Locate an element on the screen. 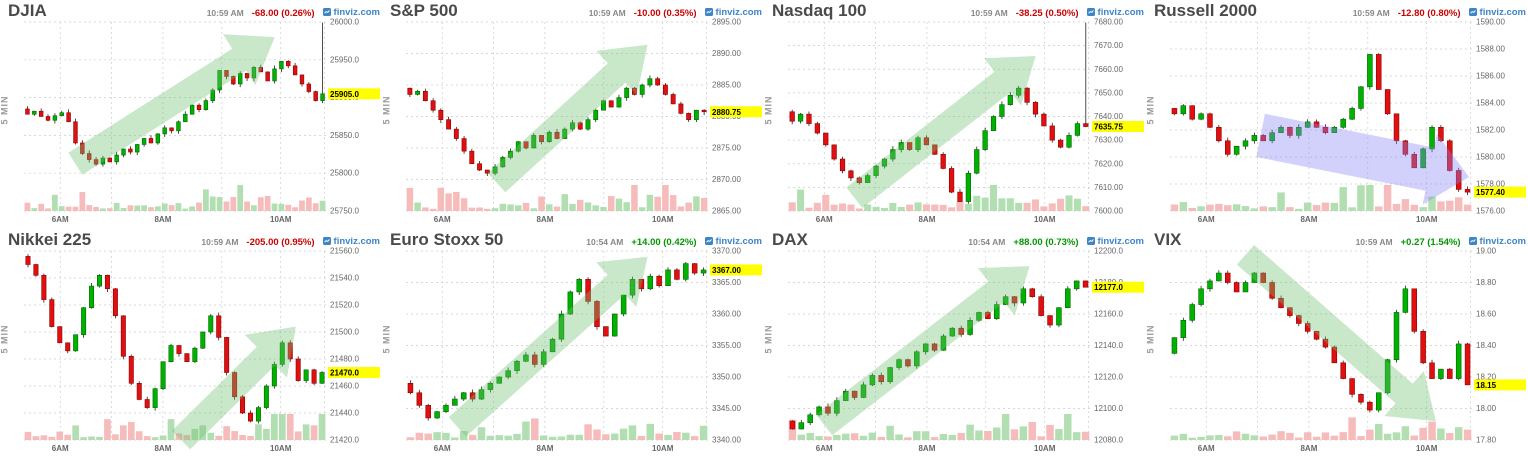  svg-text: 21470.0 is located at coordinates (344, 373).